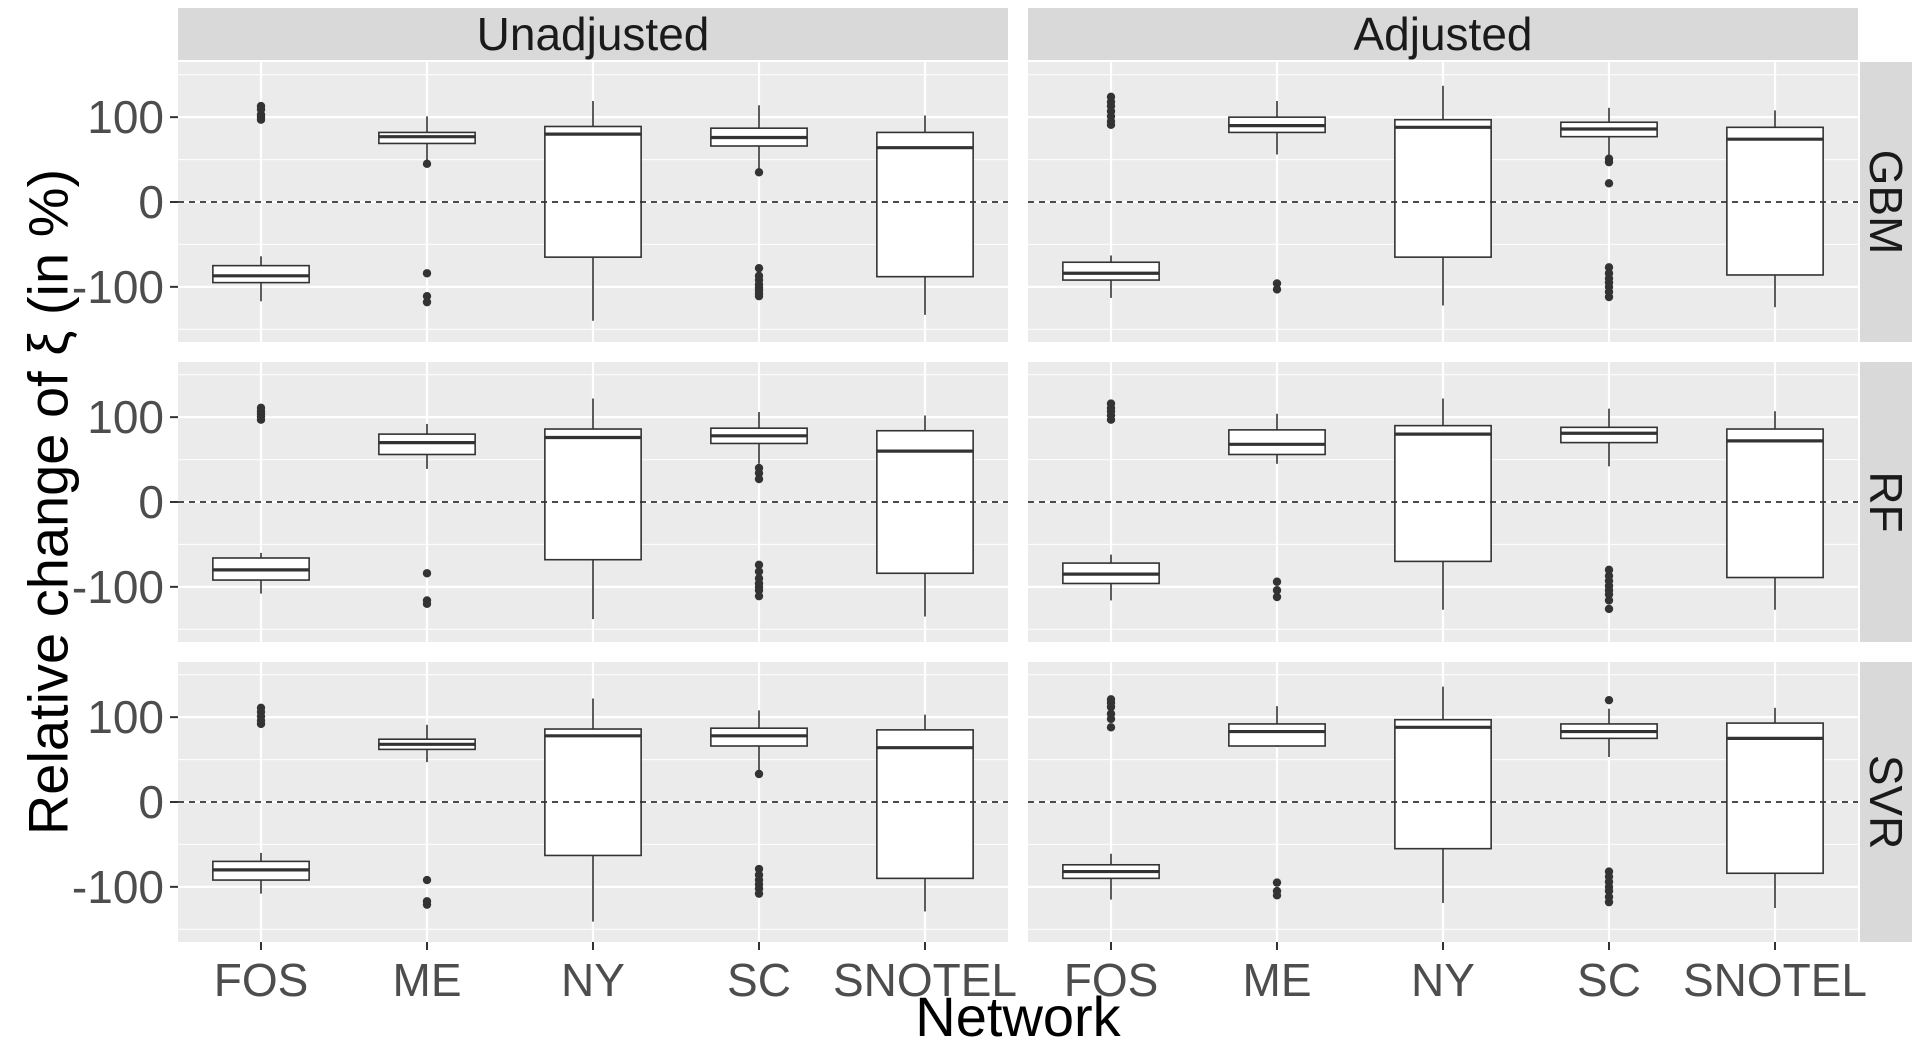 This screenshot has height=1054, width=1915. I want to click on panel-rf-unadjusted-box-sc, so click(759, 506).